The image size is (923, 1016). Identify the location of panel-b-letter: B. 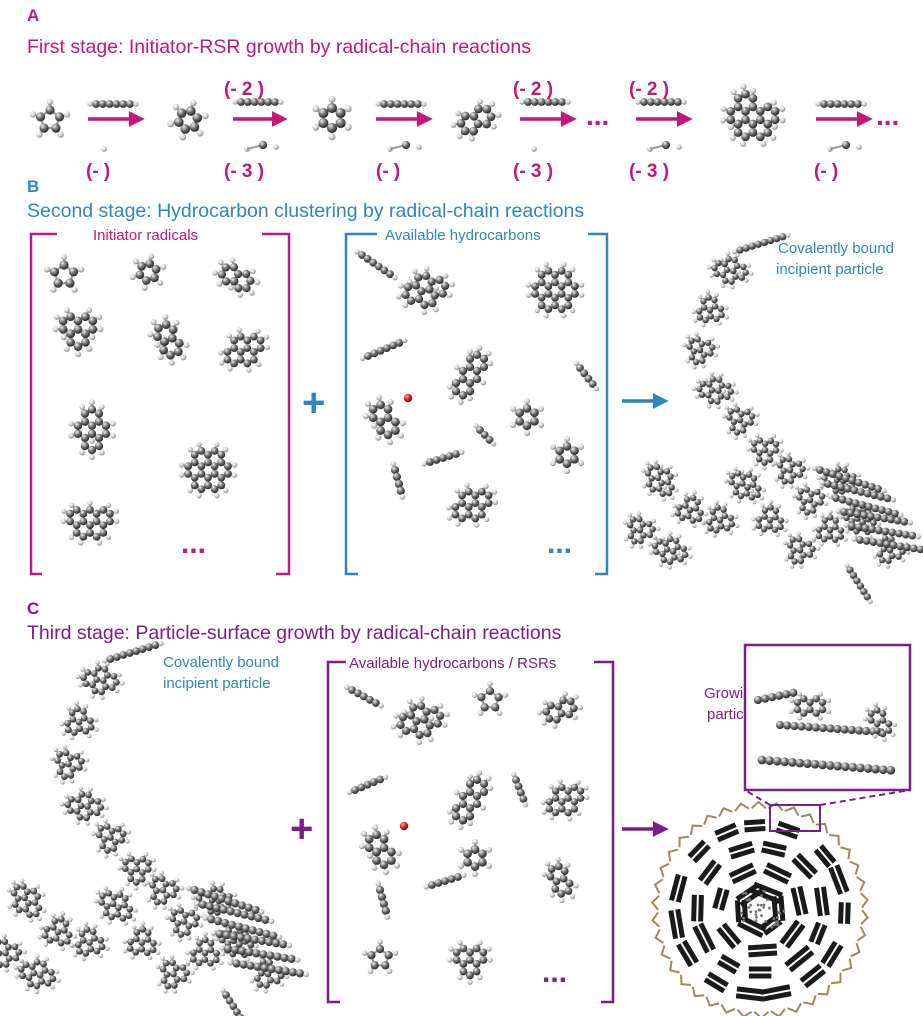
(33, 186).